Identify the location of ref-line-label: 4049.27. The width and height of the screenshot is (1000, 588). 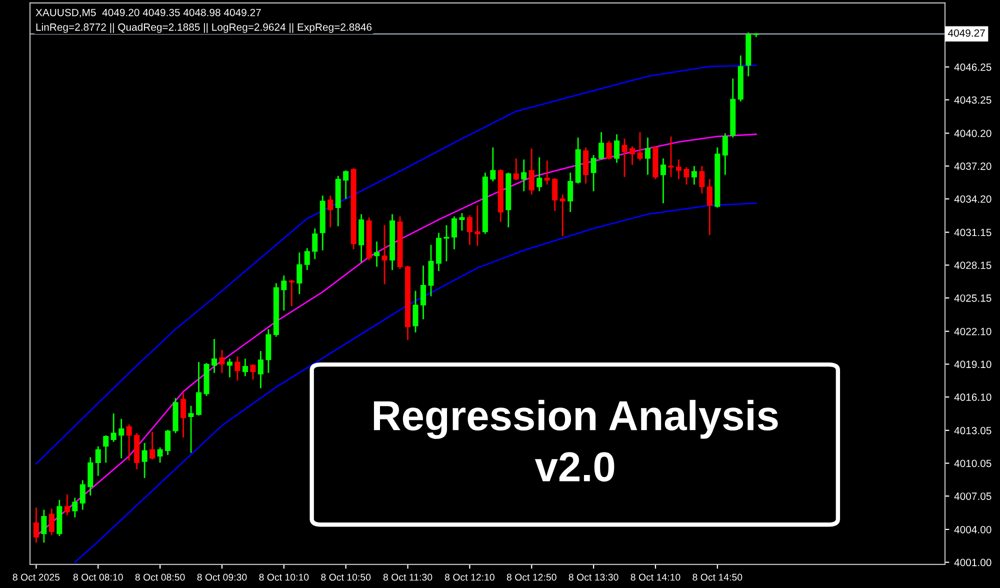
(966, 33).